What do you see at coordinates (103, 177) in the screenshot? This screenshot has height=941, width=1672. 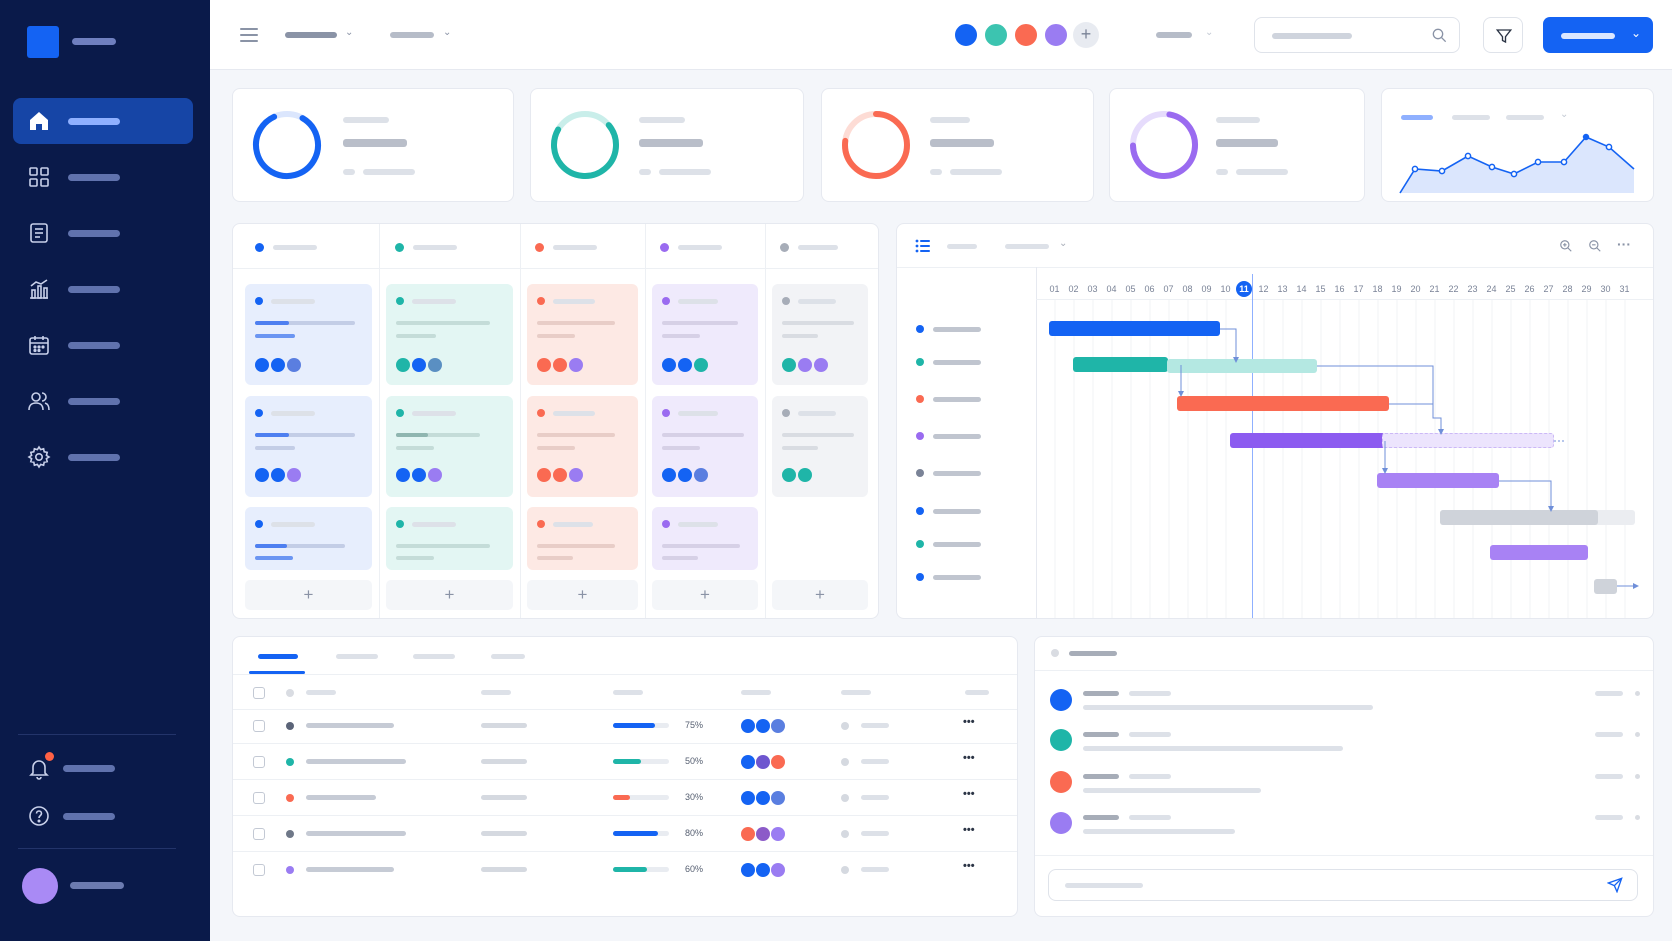 I see `sidebar-item-dashboard` at bounding box center [103, 177].